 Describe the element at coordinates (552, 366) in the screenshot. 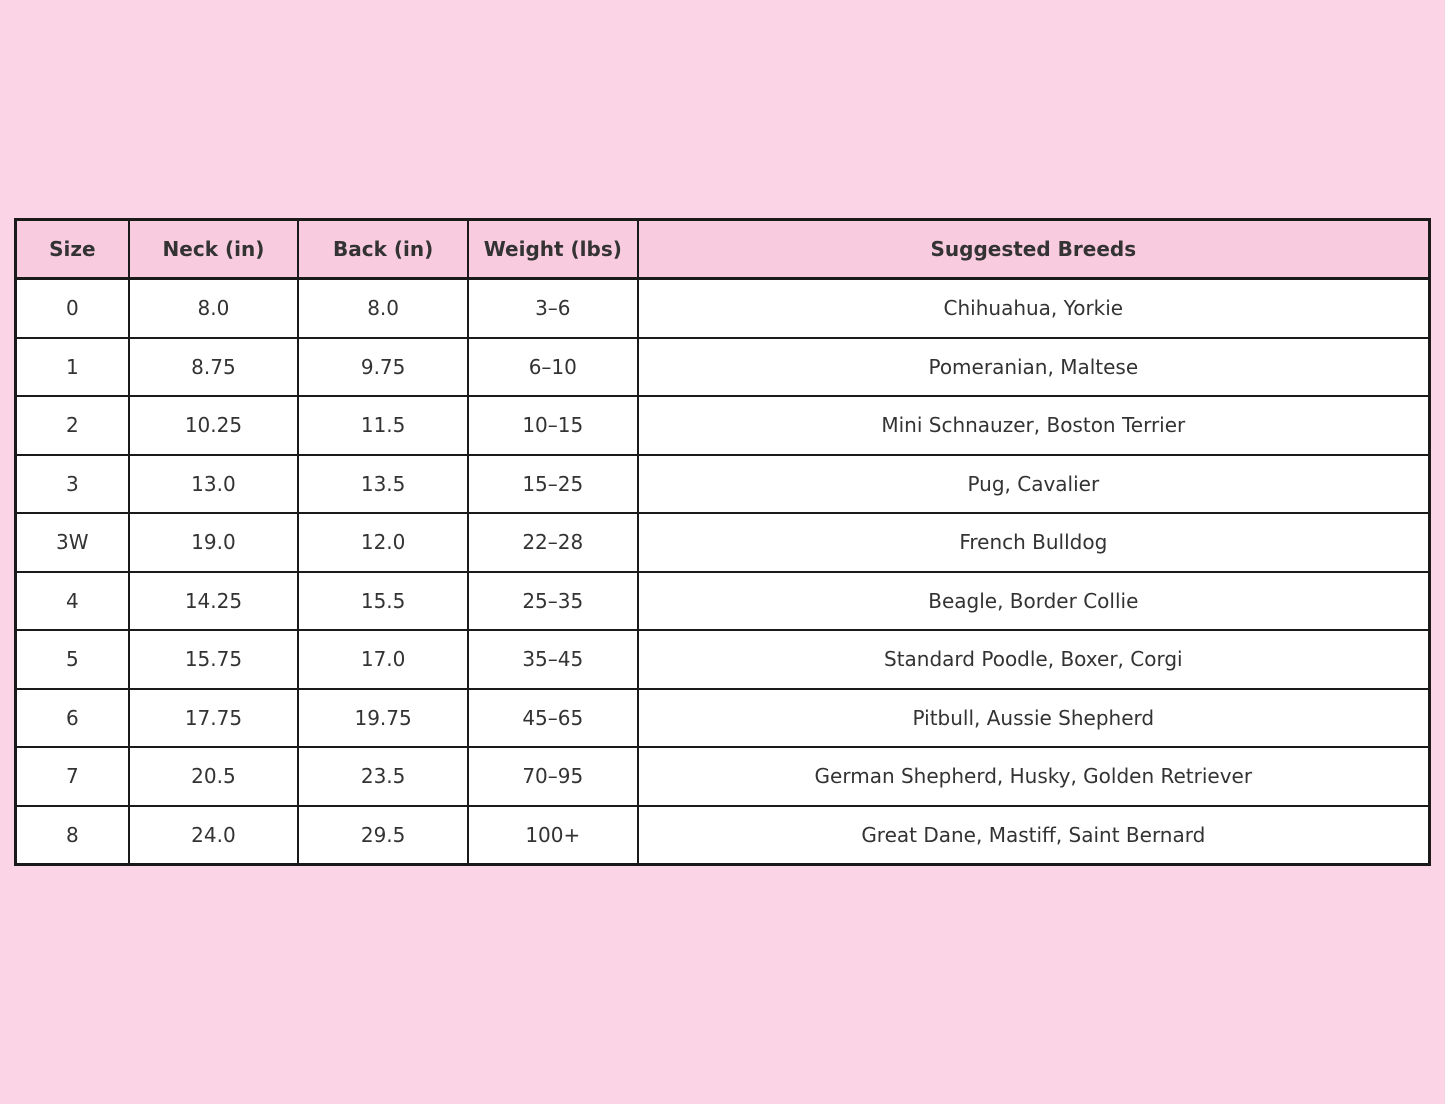

I see `cell-weight: 6–10` at that location.